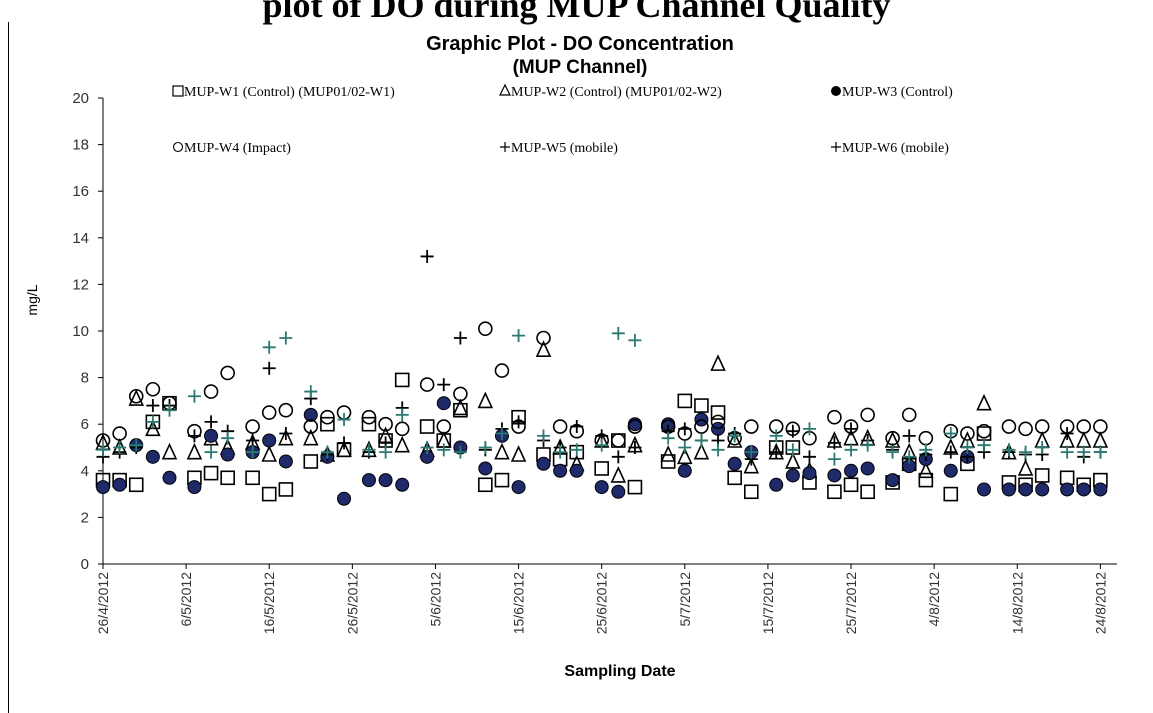  Describe the element at coordinates (85, 471) in the screenshot. I see `y-tick-label: 4` at that location.